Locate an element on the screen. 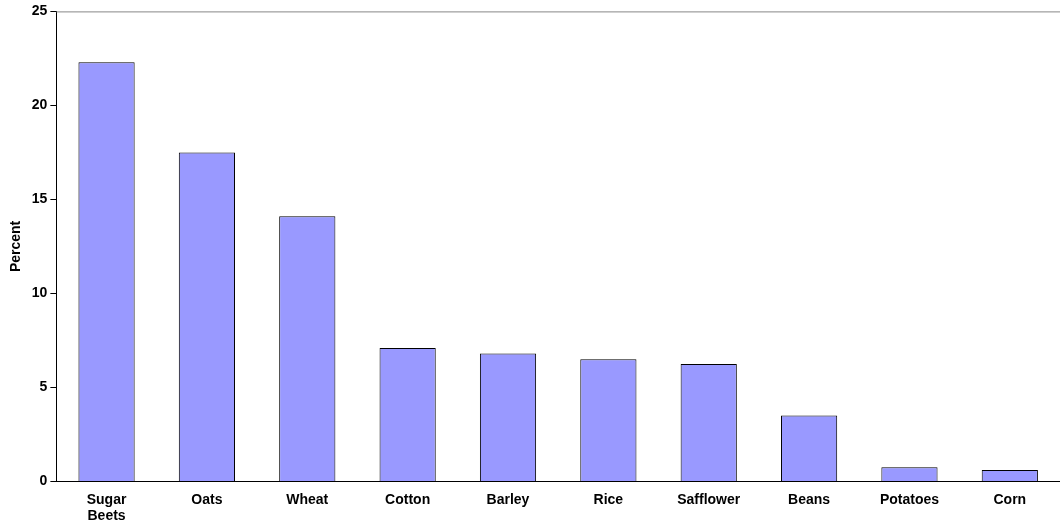 This screenshot has width=1060, height=529. x-tick-label: Beans is located at coordinates (809, 498).